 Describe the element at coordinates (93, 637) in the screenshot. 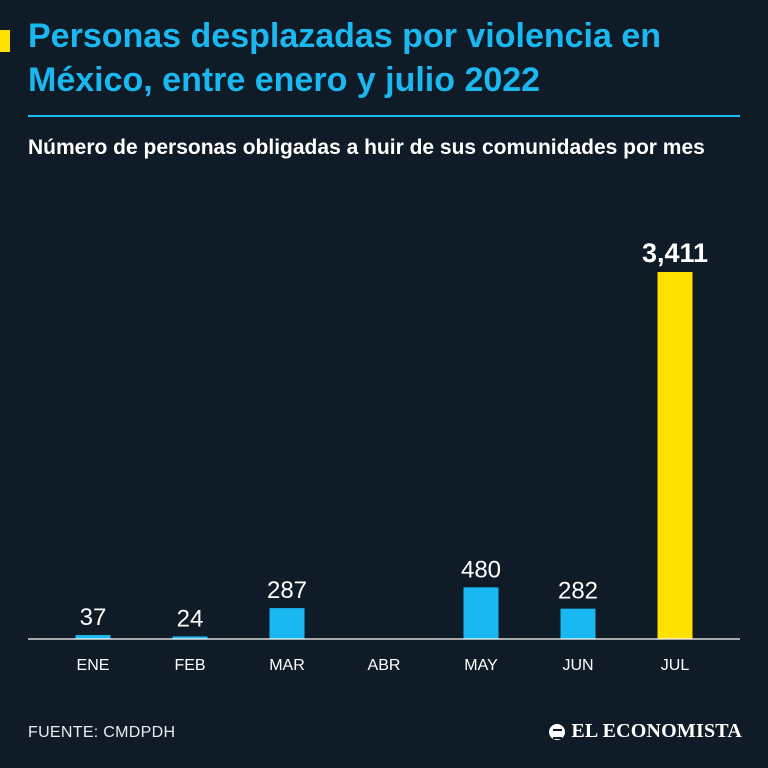

I see `bar-ene` at that location.